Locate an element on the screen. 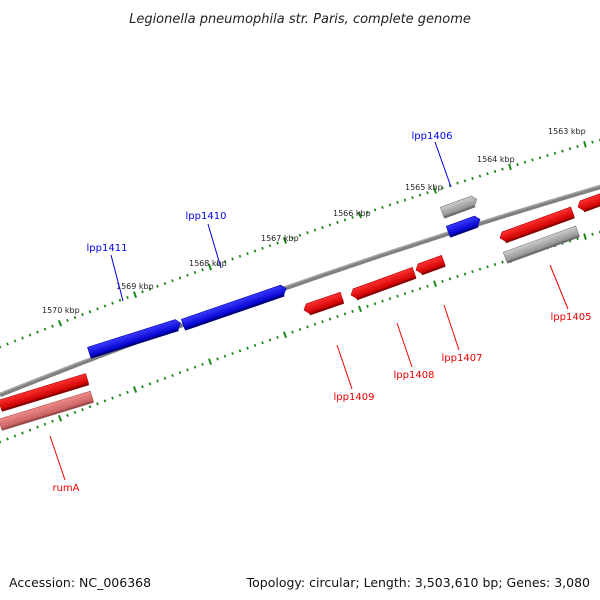 The height and width of the screenshot is (600, 600). pseudo-gene-upper is located at coordinates (459, 207).